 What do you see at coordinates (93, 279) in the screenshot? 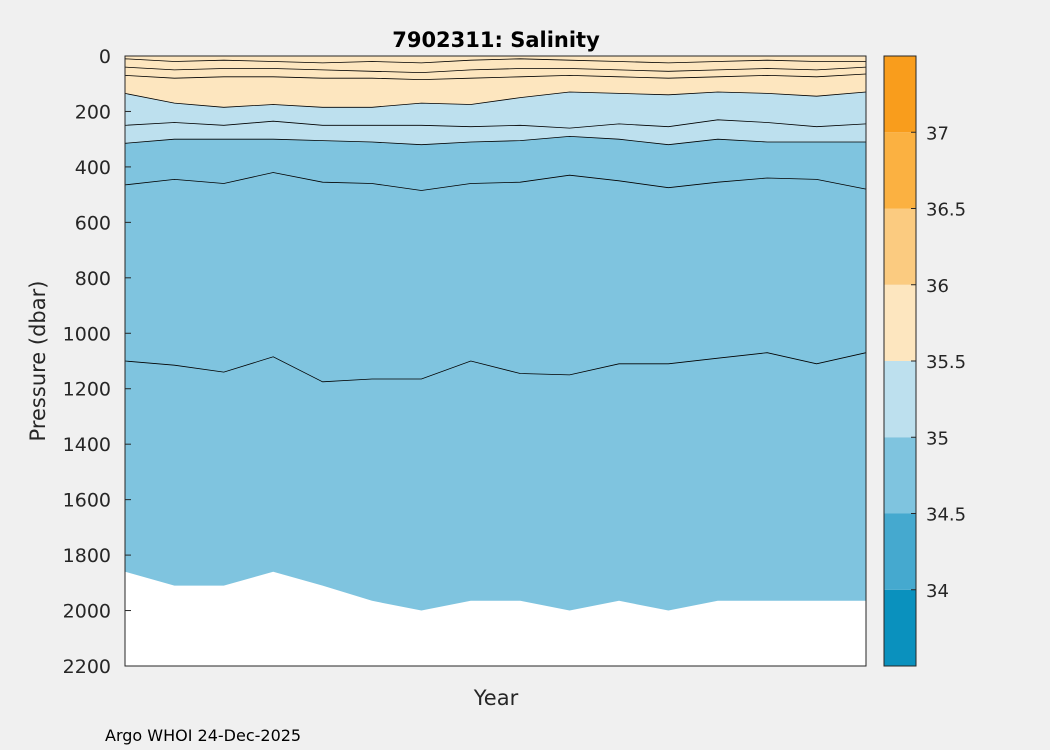
I see `y-tick-label-800: 800` at bounding box center [93, 279].